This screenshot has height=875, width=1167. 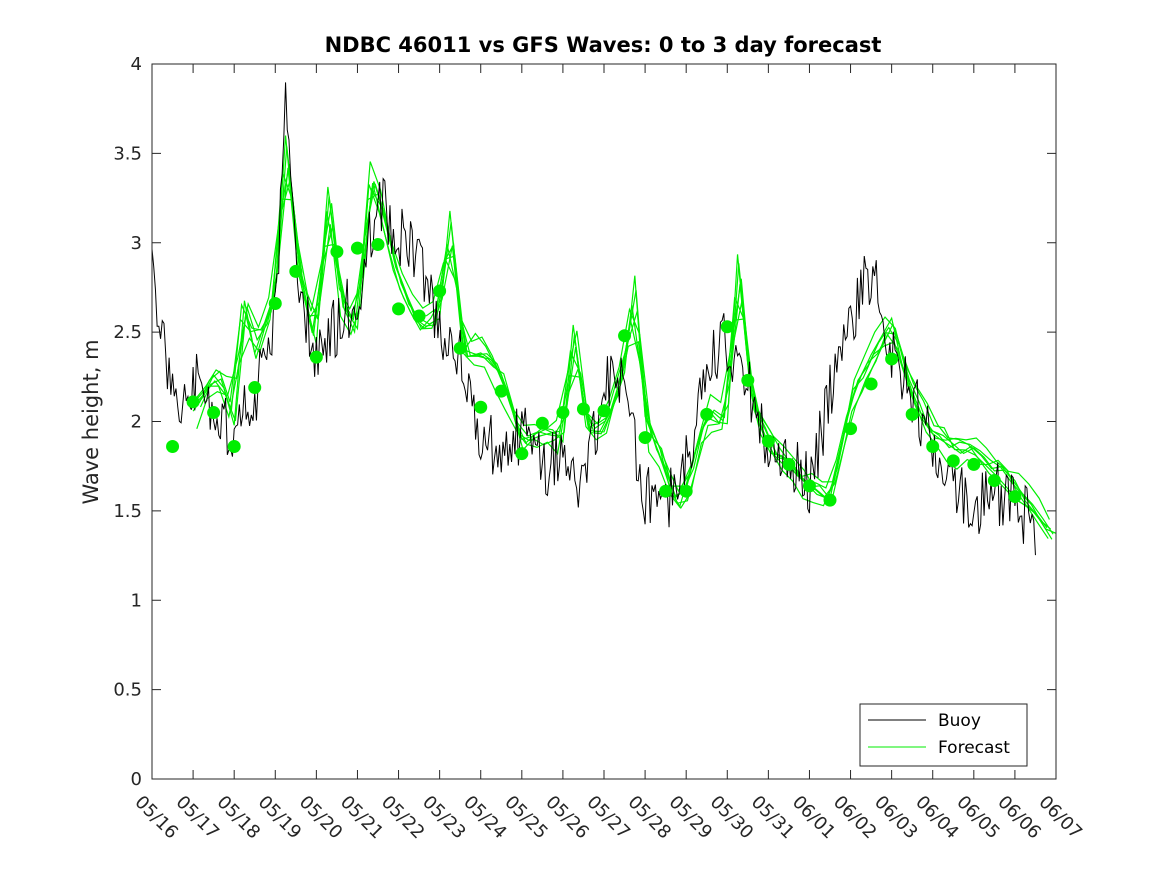 What do you see at coordinates (136, 422) in the screenshot?
I see `y-tick-label: 2` at bounding box center [136, 422].